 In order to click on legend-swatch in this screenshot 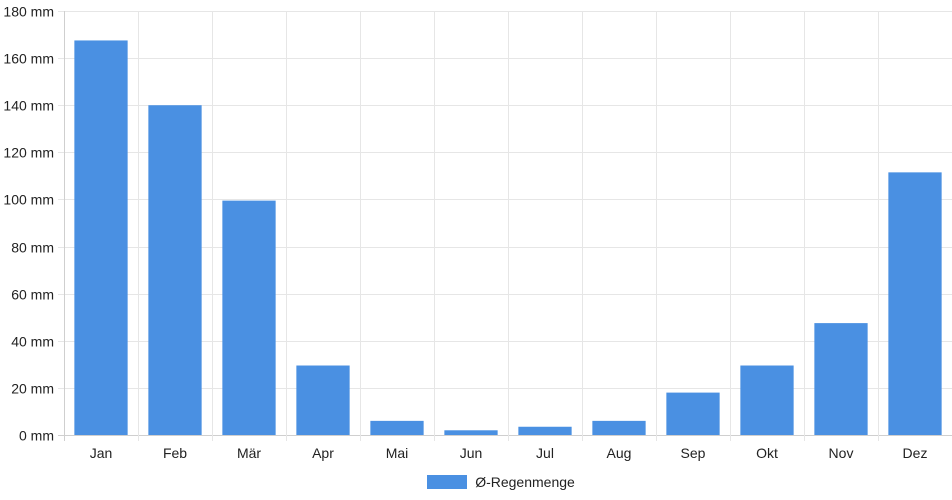, I will do `click(447, 482)`.